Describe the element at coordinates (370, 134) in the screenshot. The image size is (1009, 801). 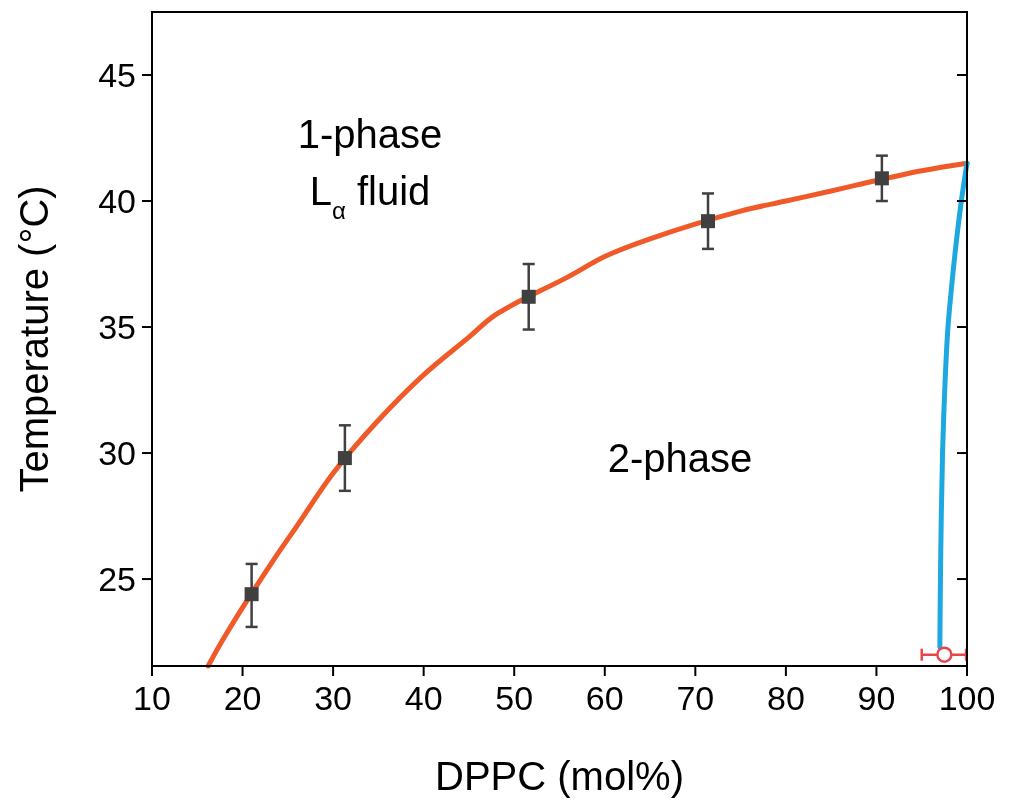
I see `annotation: 1-phase` at that location.